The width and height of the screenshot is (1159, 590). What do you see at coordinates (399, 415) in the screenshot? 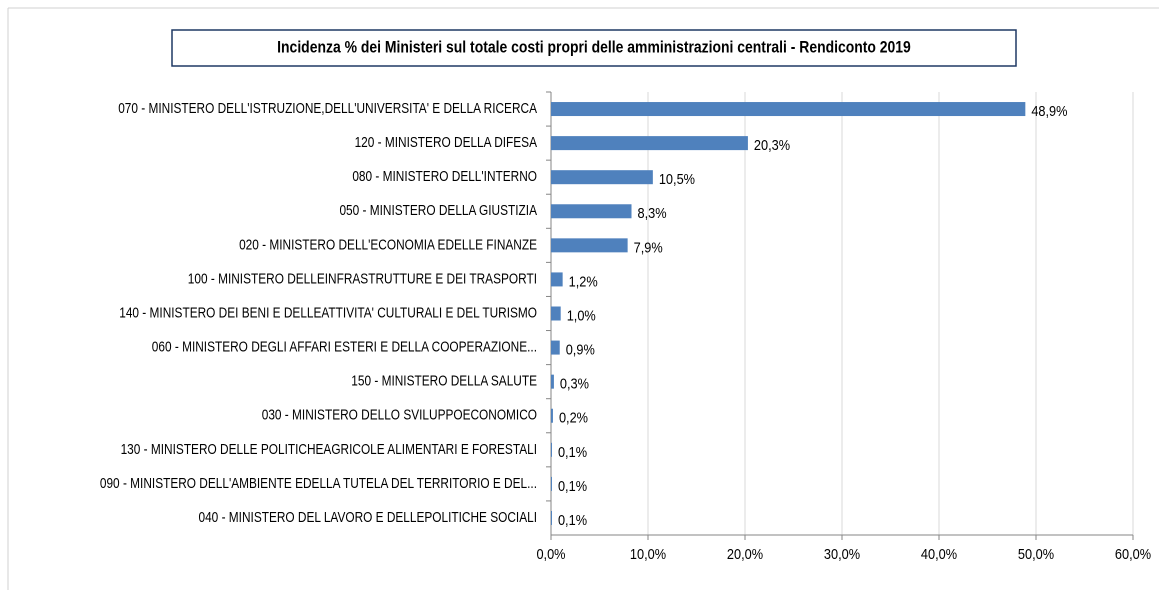
I see `y-tick-label: 030 - MINISTERO DELLO SVILUPPOECONOMICO` at bounding box center [399, 415].